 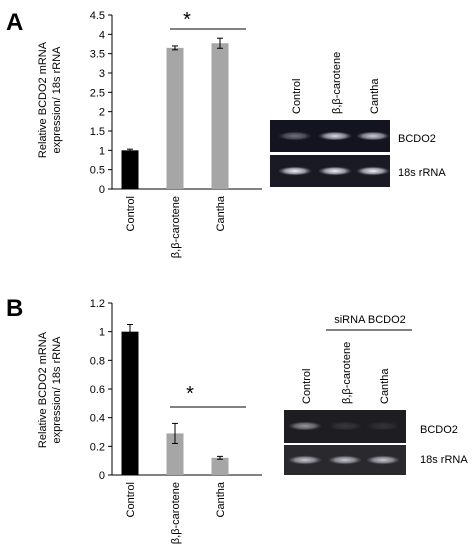 What do you see at coordinates (444, 460) in the screenshot?
I see `panel-b-gel-label-rrna: 18s rRNA` at bounding box center [444, 460].